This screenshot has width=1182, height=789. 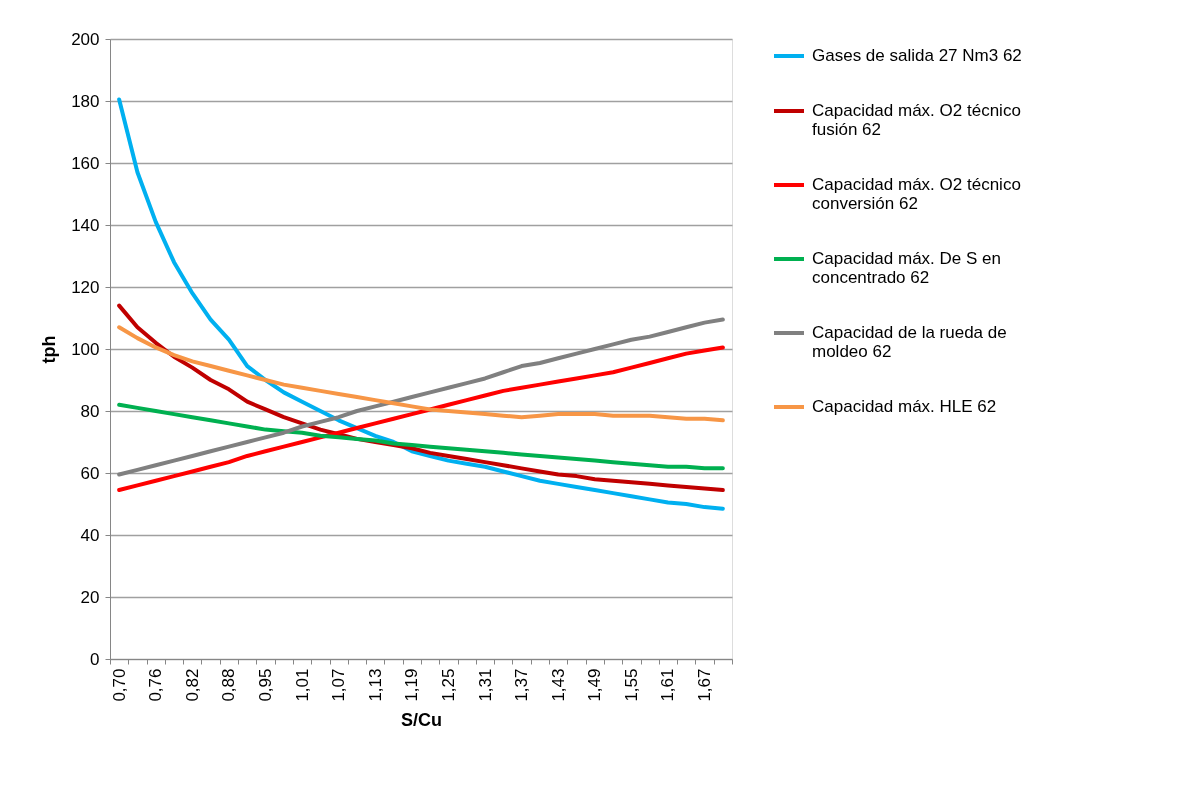 What do you see at coordinates (90, 597) in the screenshot?
I see `y-tick-label: 20` at bounding box center [90, 597].